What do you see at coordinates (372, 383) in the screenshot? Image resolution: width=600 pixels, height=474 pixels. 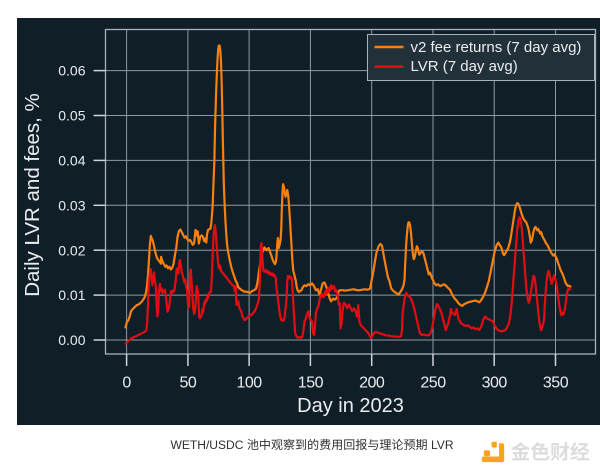 I see `svg-text: 200` at bounding box center [372, 383].